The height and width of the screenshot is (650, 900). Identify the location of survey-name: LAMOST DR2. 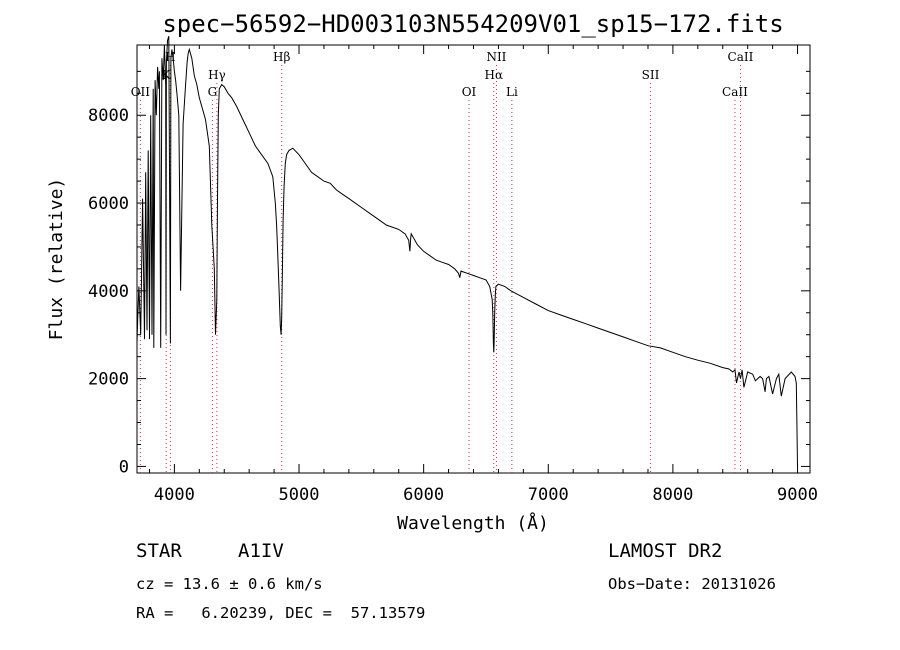
(665, 551).